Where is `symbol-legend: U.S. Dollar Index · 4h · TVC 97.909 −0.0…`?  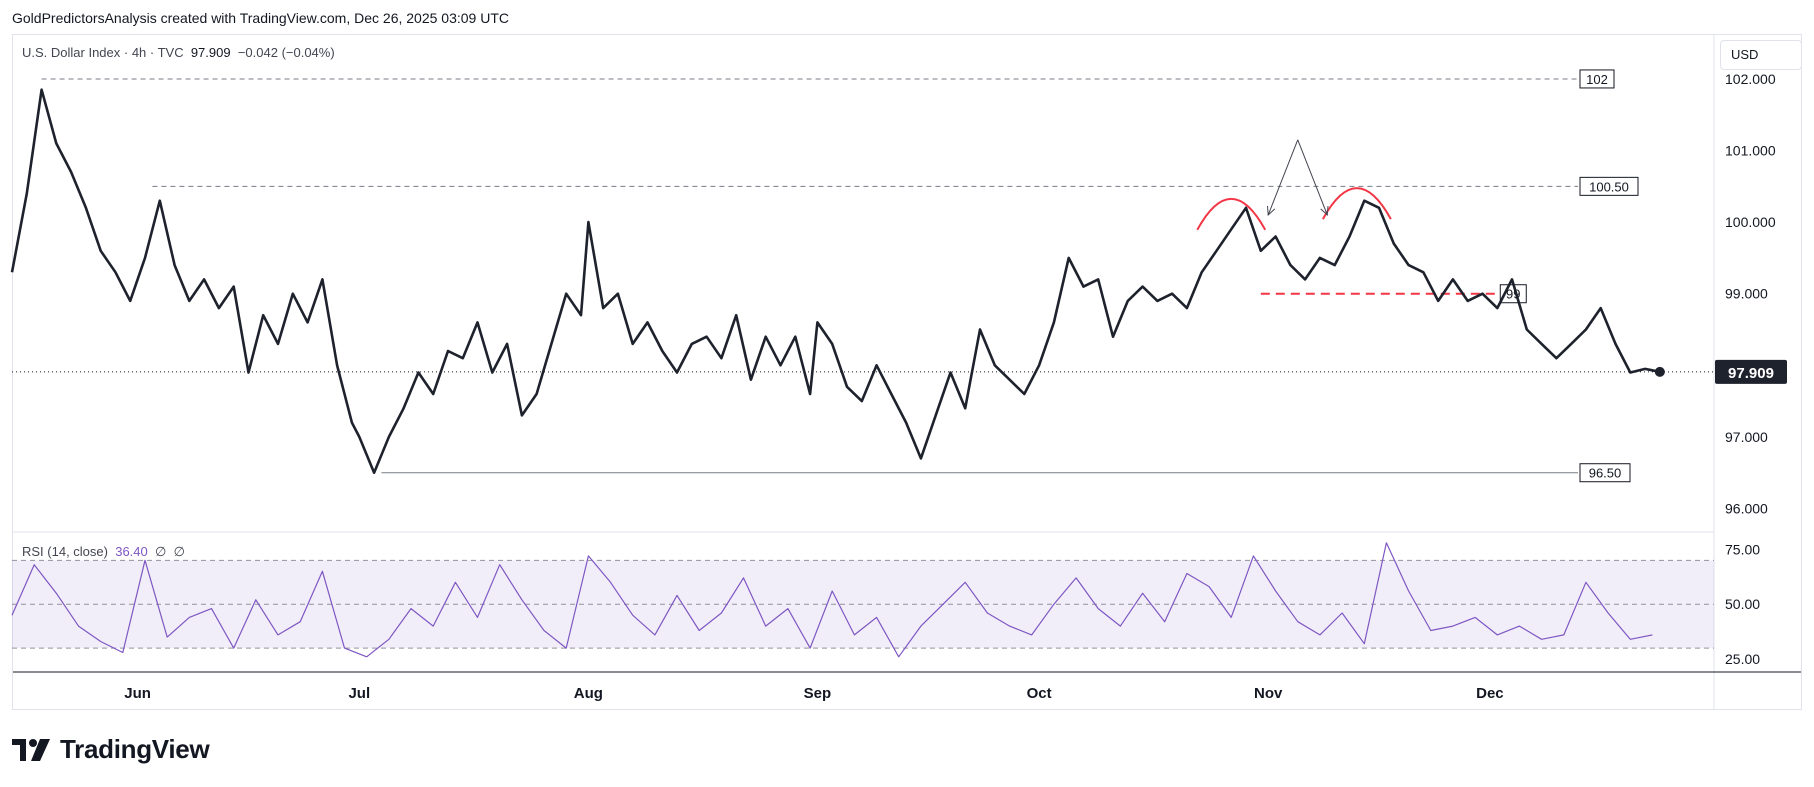
symbol-legend: U.S. Dollar Index · 4h · TVC 97.909 −0.0… is located at coordinates (178, 52).